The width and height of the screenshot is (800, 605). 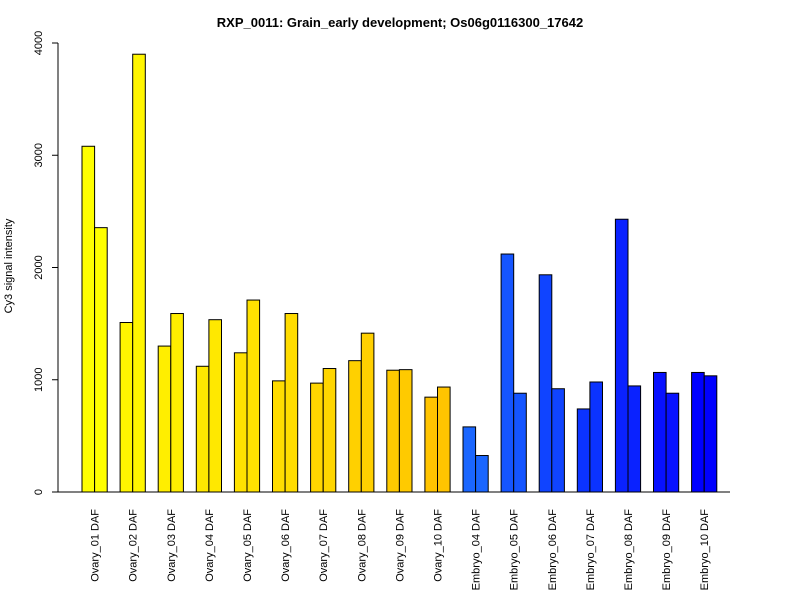 What do you see at coordinates (39, 492) in the screenshot?
I see `y-tick-label: 0` at bounding box center [39, 492].